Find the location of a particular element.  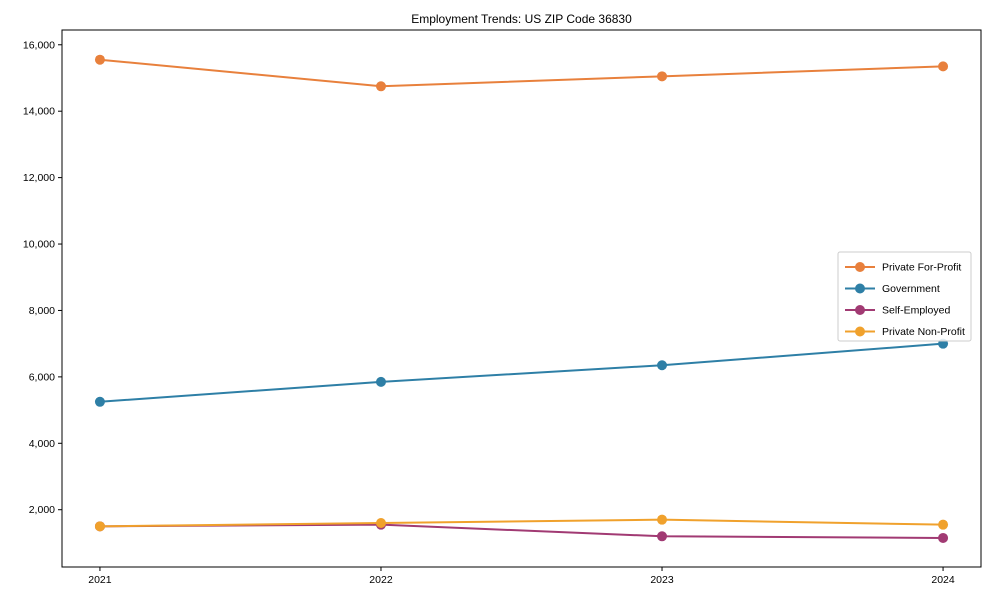

x-tick-label: 2024 is located at coordinates (943, 580).